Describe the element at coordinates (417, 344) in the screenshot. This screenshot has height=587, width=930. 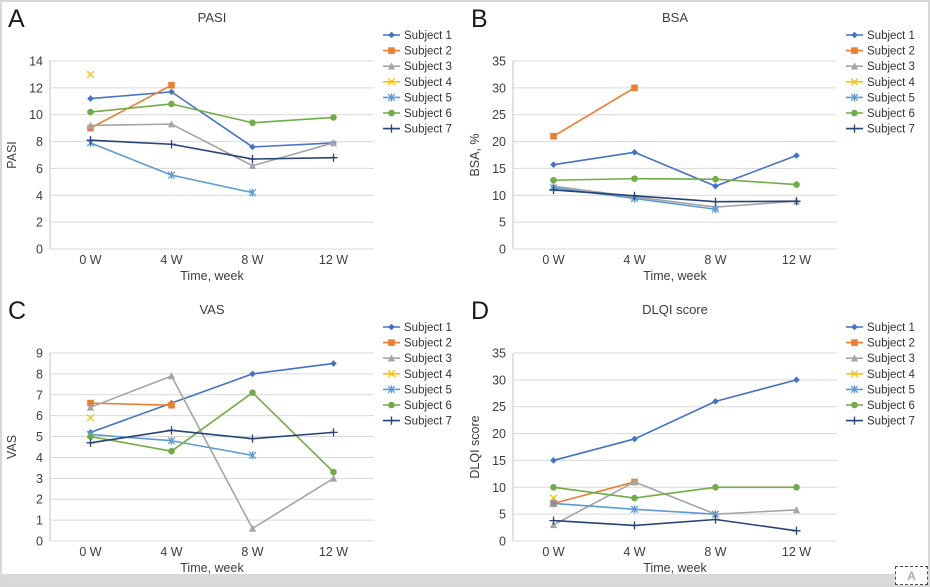
I see `legend-item: Subject 2` at that location.